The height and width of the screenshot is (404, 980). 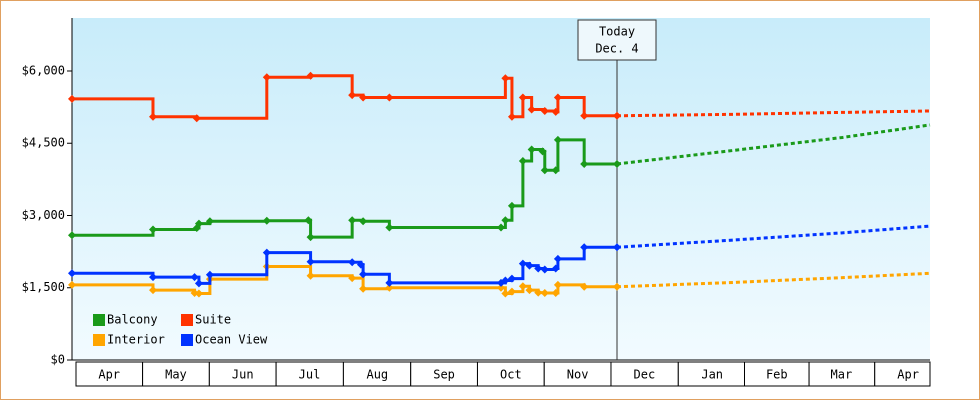 I want to click on legend-label: Ocean View, so click(x=231, y=340).